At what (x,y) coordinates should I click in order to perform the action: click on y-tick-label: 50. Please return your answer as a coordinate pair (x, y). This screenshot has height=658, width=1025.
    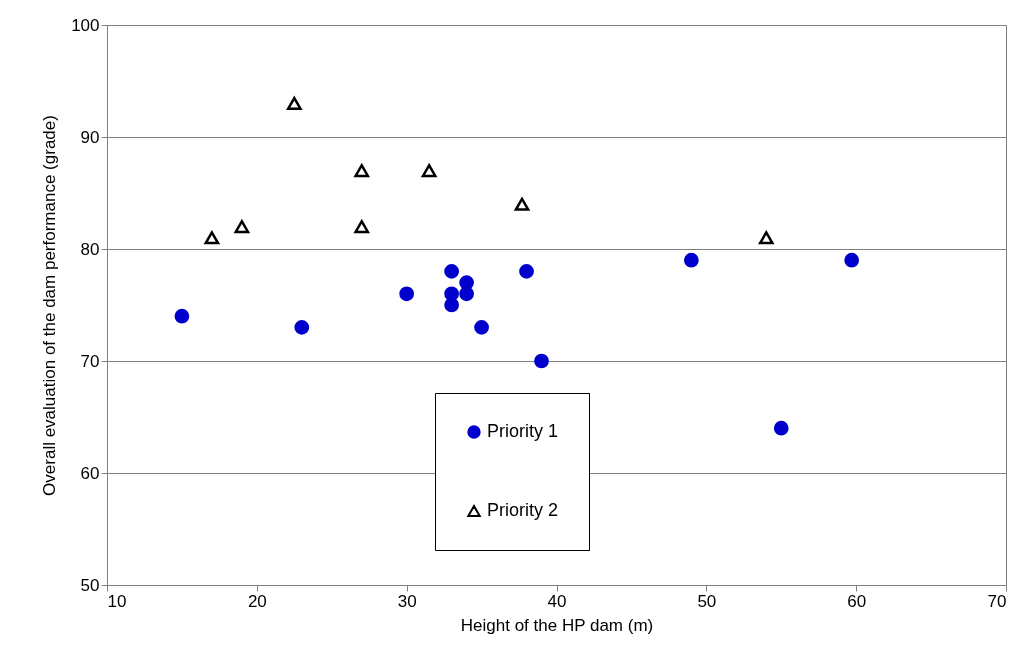
    Looking at the image, I should click on (90, 585).